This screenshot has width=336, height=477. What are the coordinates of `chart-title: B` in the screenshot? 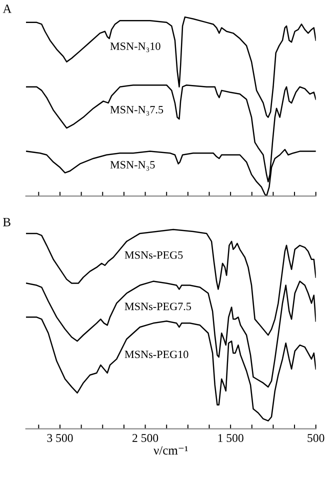 It's located at (6, 222).